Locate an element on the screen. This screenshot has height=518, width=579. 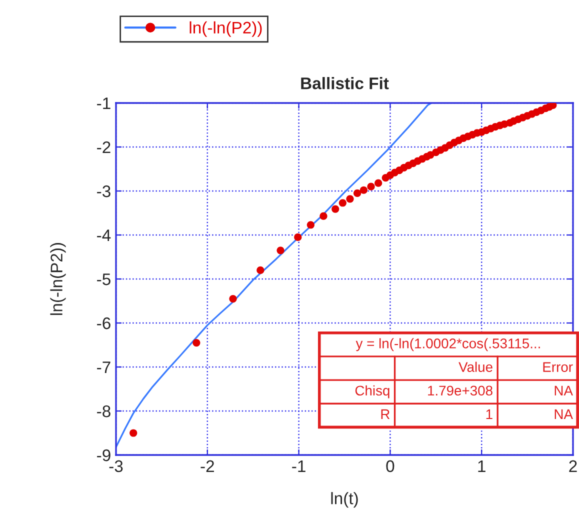
x-tick-label: 0 is located at coordinates (390, 466).